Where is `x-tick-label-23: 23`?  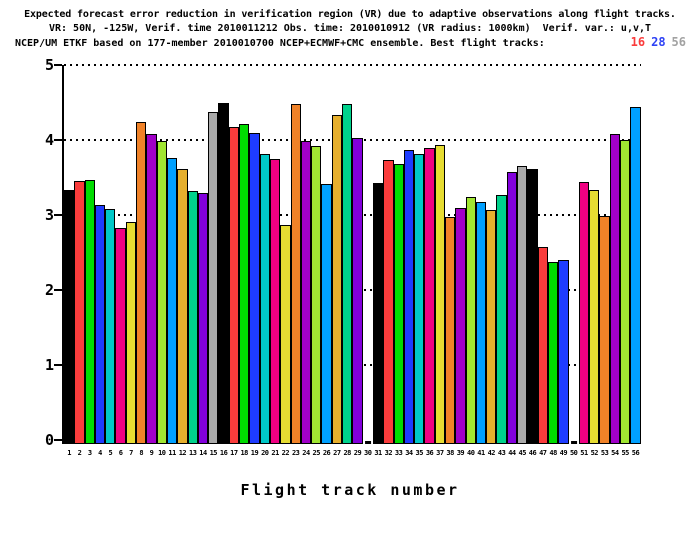
x-tick-label-23: 23 is located at coordinates (295, 453).